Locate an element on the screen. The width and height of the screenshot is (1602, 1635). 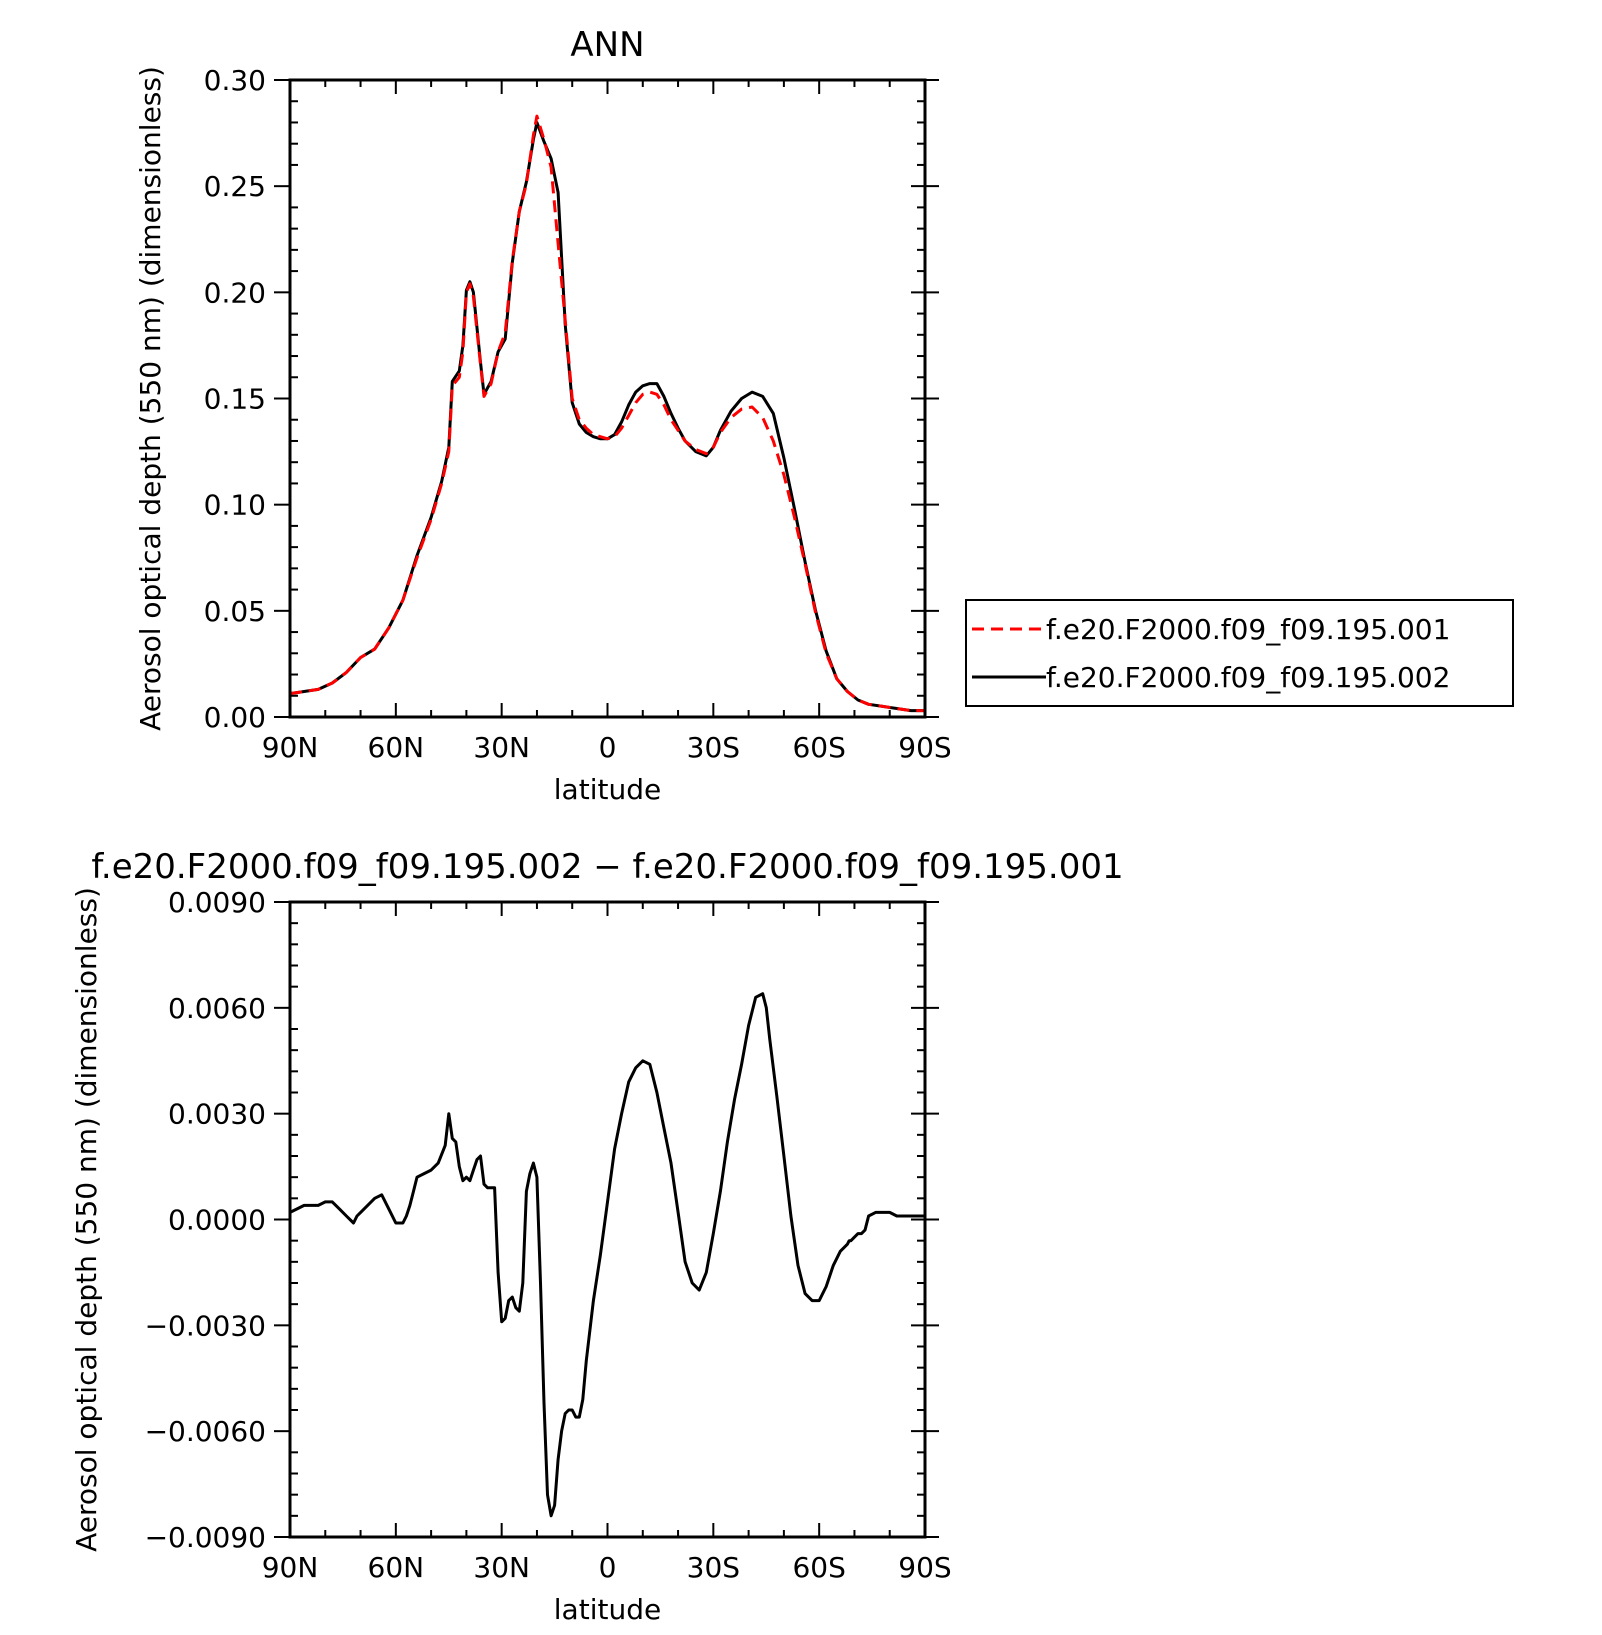
top-series-group is located at coordinates (607, 413).